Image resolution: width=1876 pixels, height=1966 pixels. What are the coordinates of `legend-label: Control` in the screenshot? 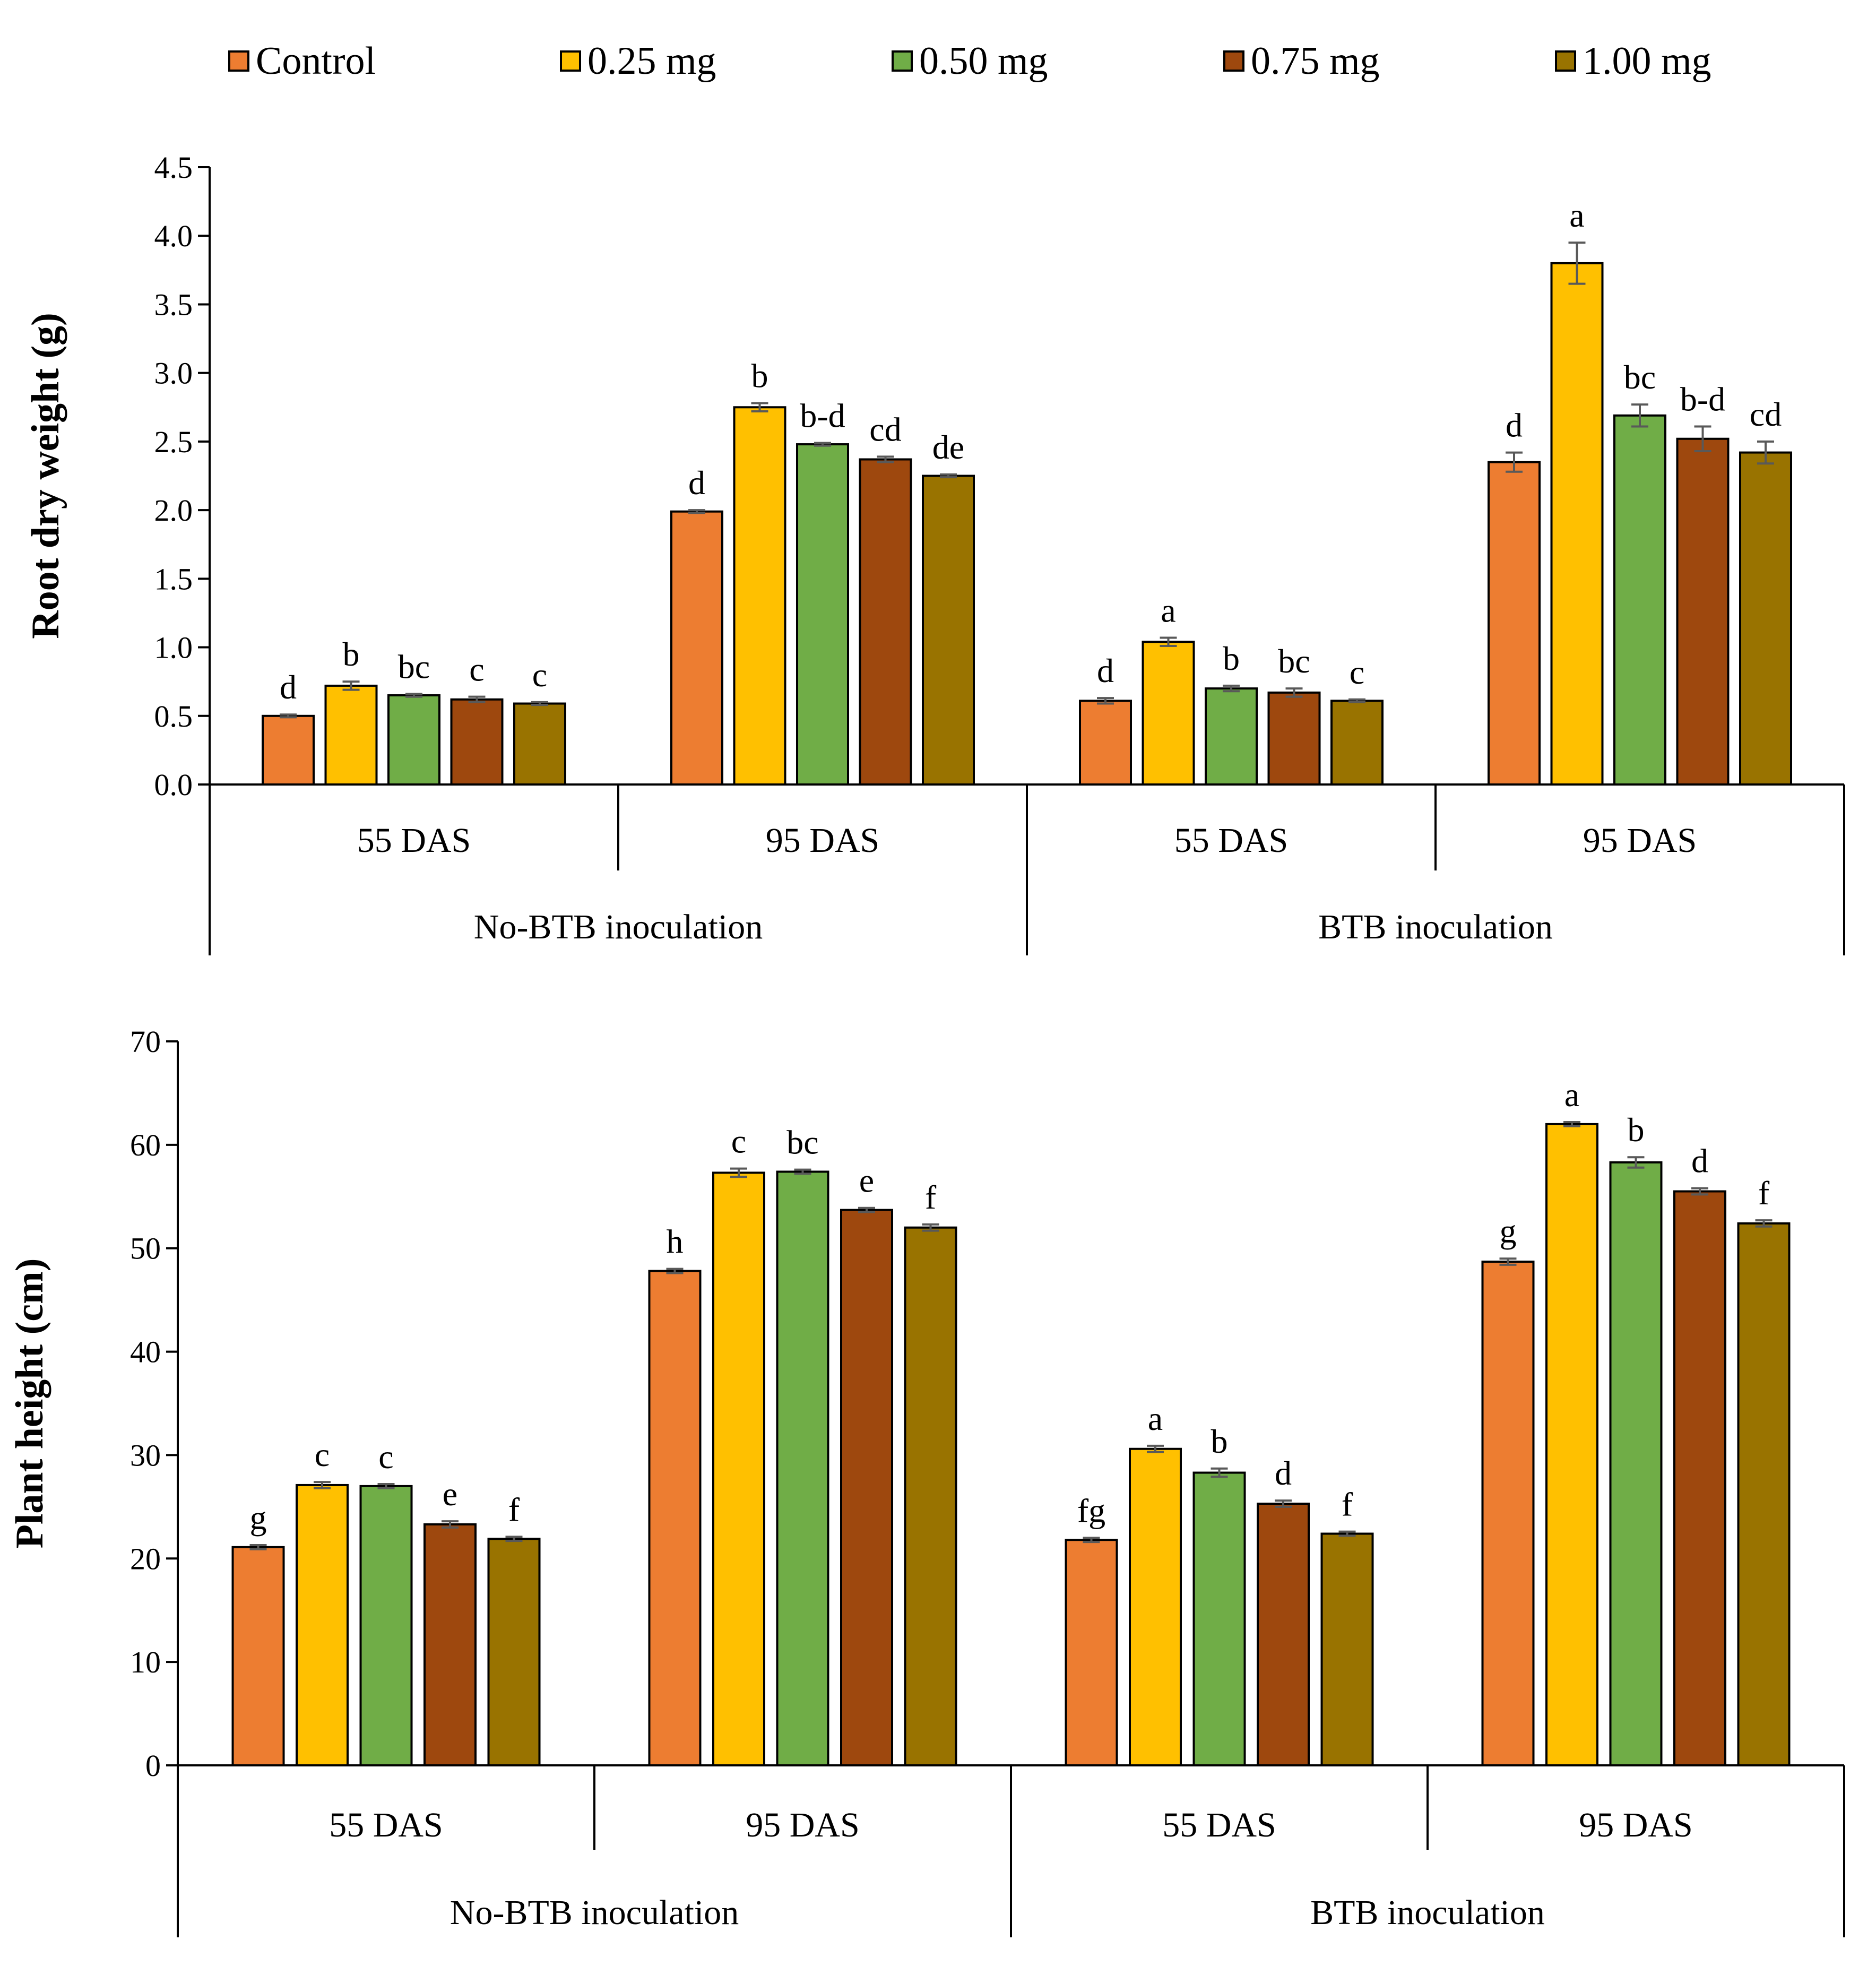 It's located at (316, 61).